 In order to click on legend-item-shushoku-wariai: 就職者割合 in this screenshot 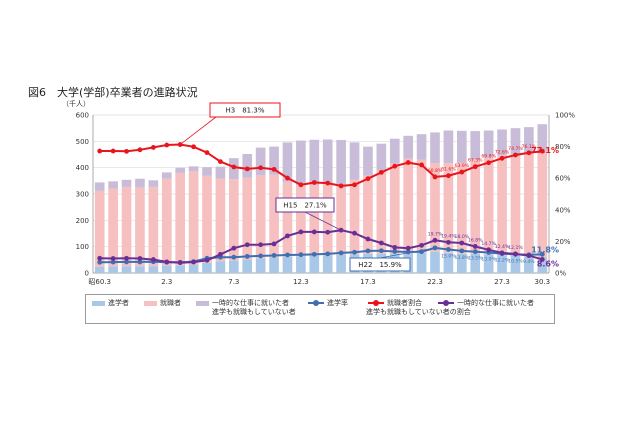, I will do `click(395, 303)`.